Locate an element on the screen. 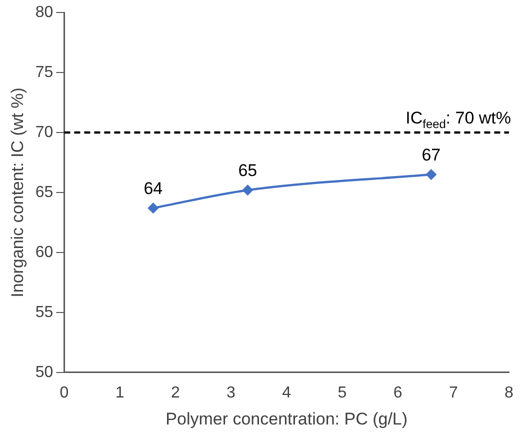 The image size is (527, 436). y-axis-title: Inorganic content: IC (wt %) is located at coordinates (17, 193).